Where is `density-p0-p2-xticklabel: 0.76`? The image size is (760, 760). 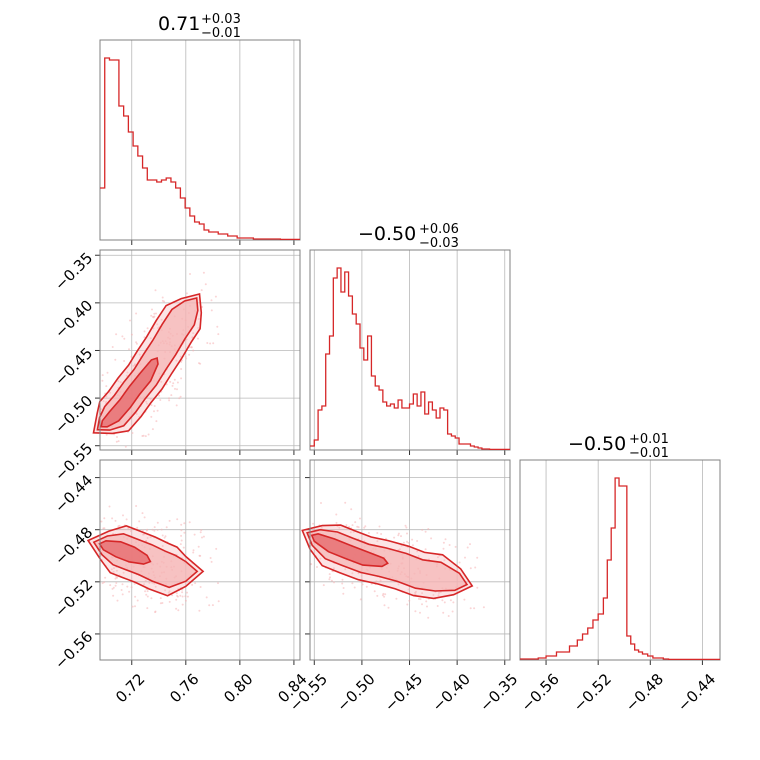 density-p0-p2-xticklabel: 0.76 is located at coordinates (184, 688).